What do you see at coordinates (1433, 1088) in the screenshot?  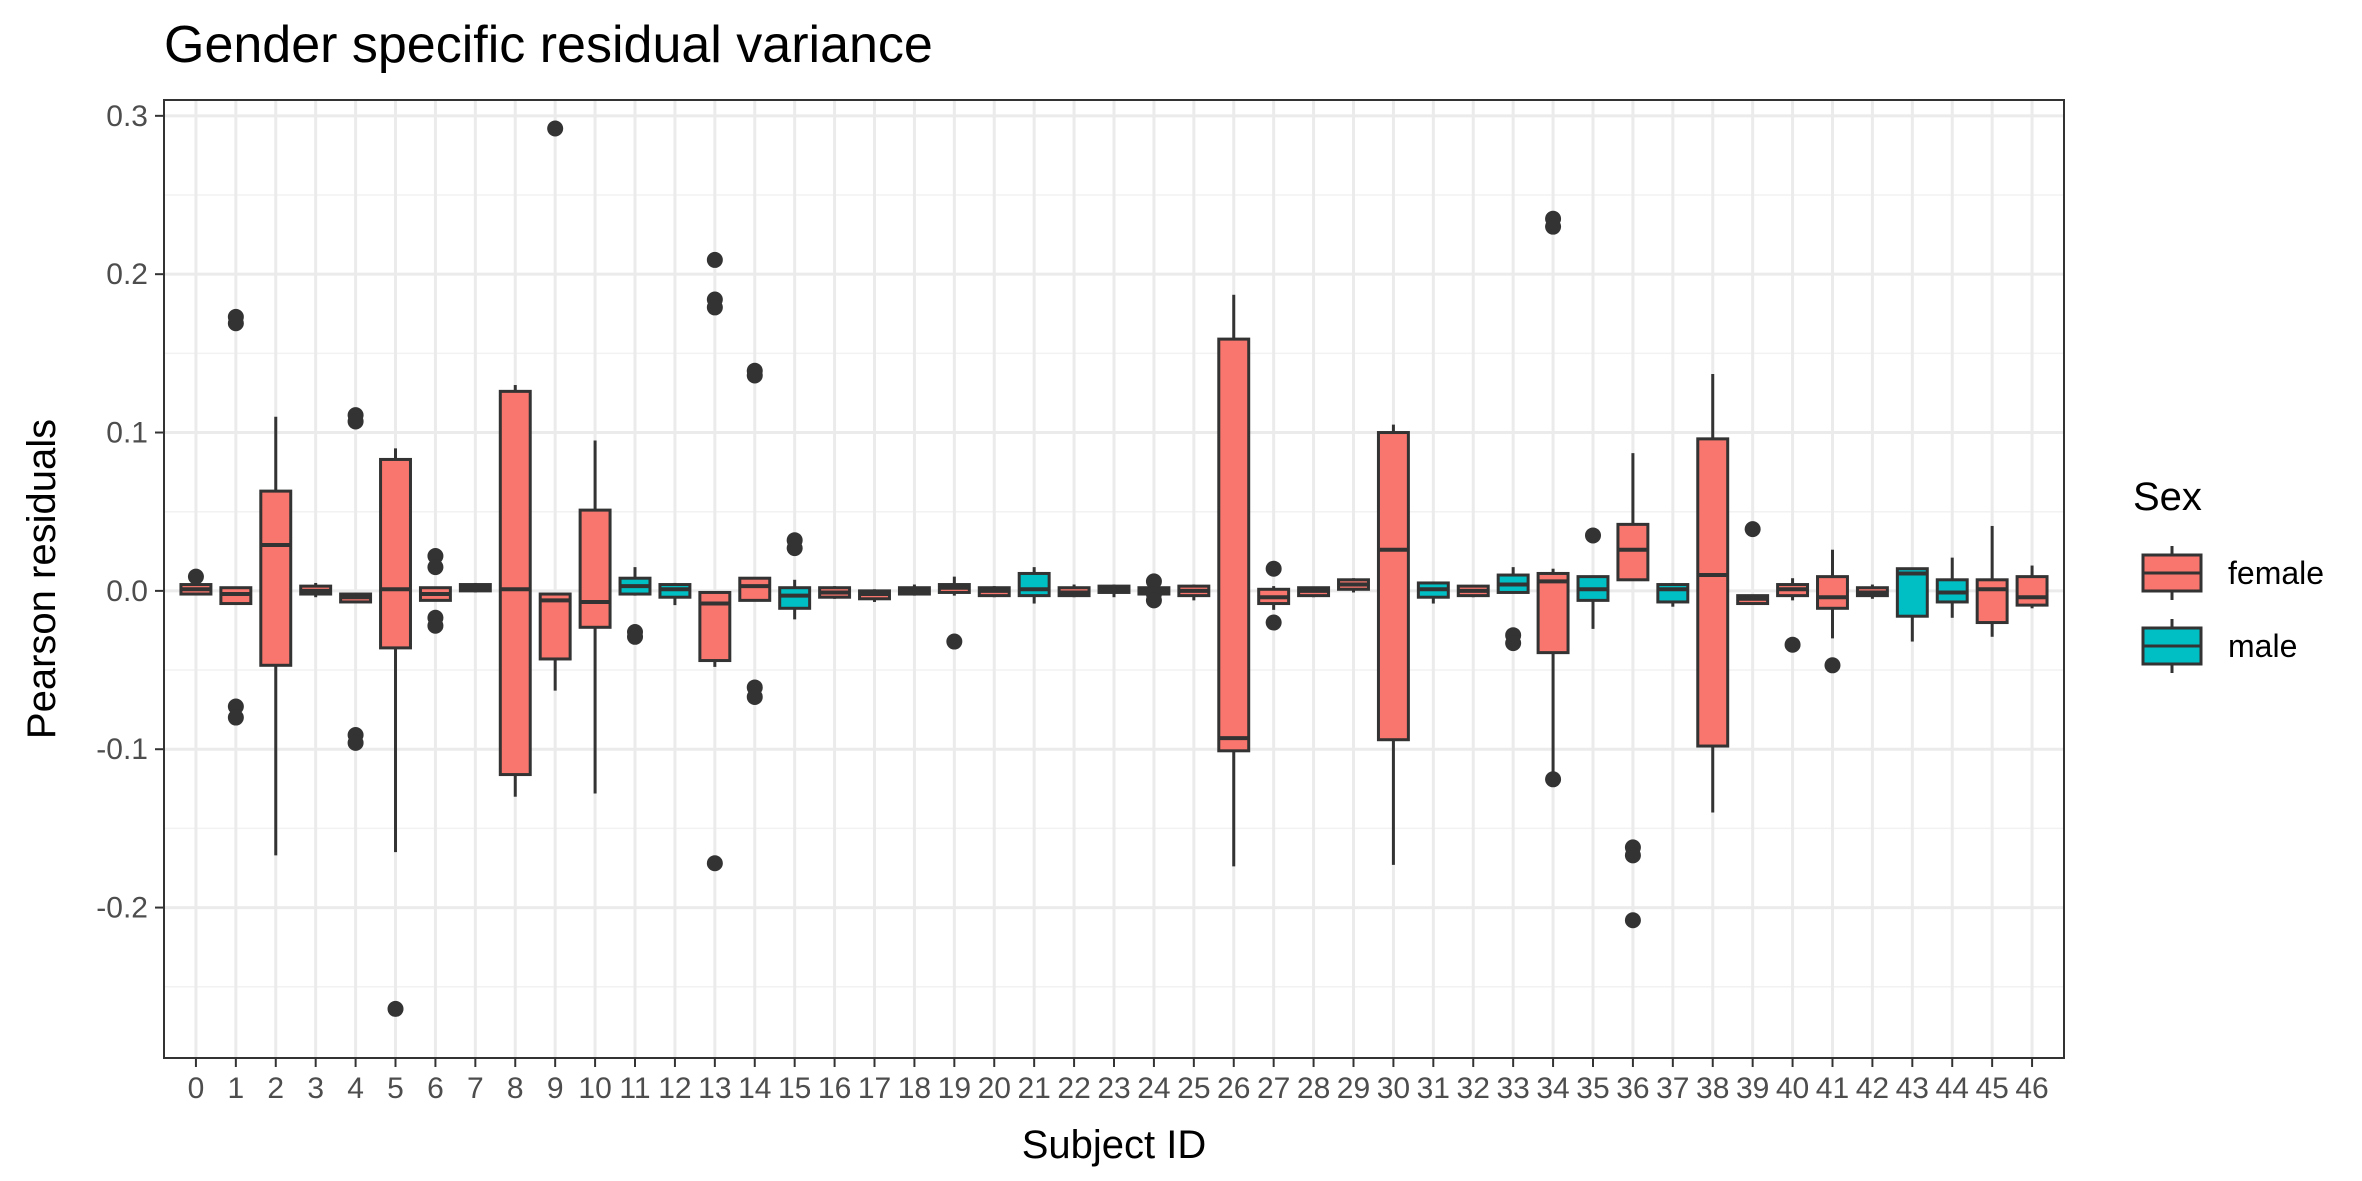 I see `x-tick-label: 31` at bounding box center [1433, 1088].